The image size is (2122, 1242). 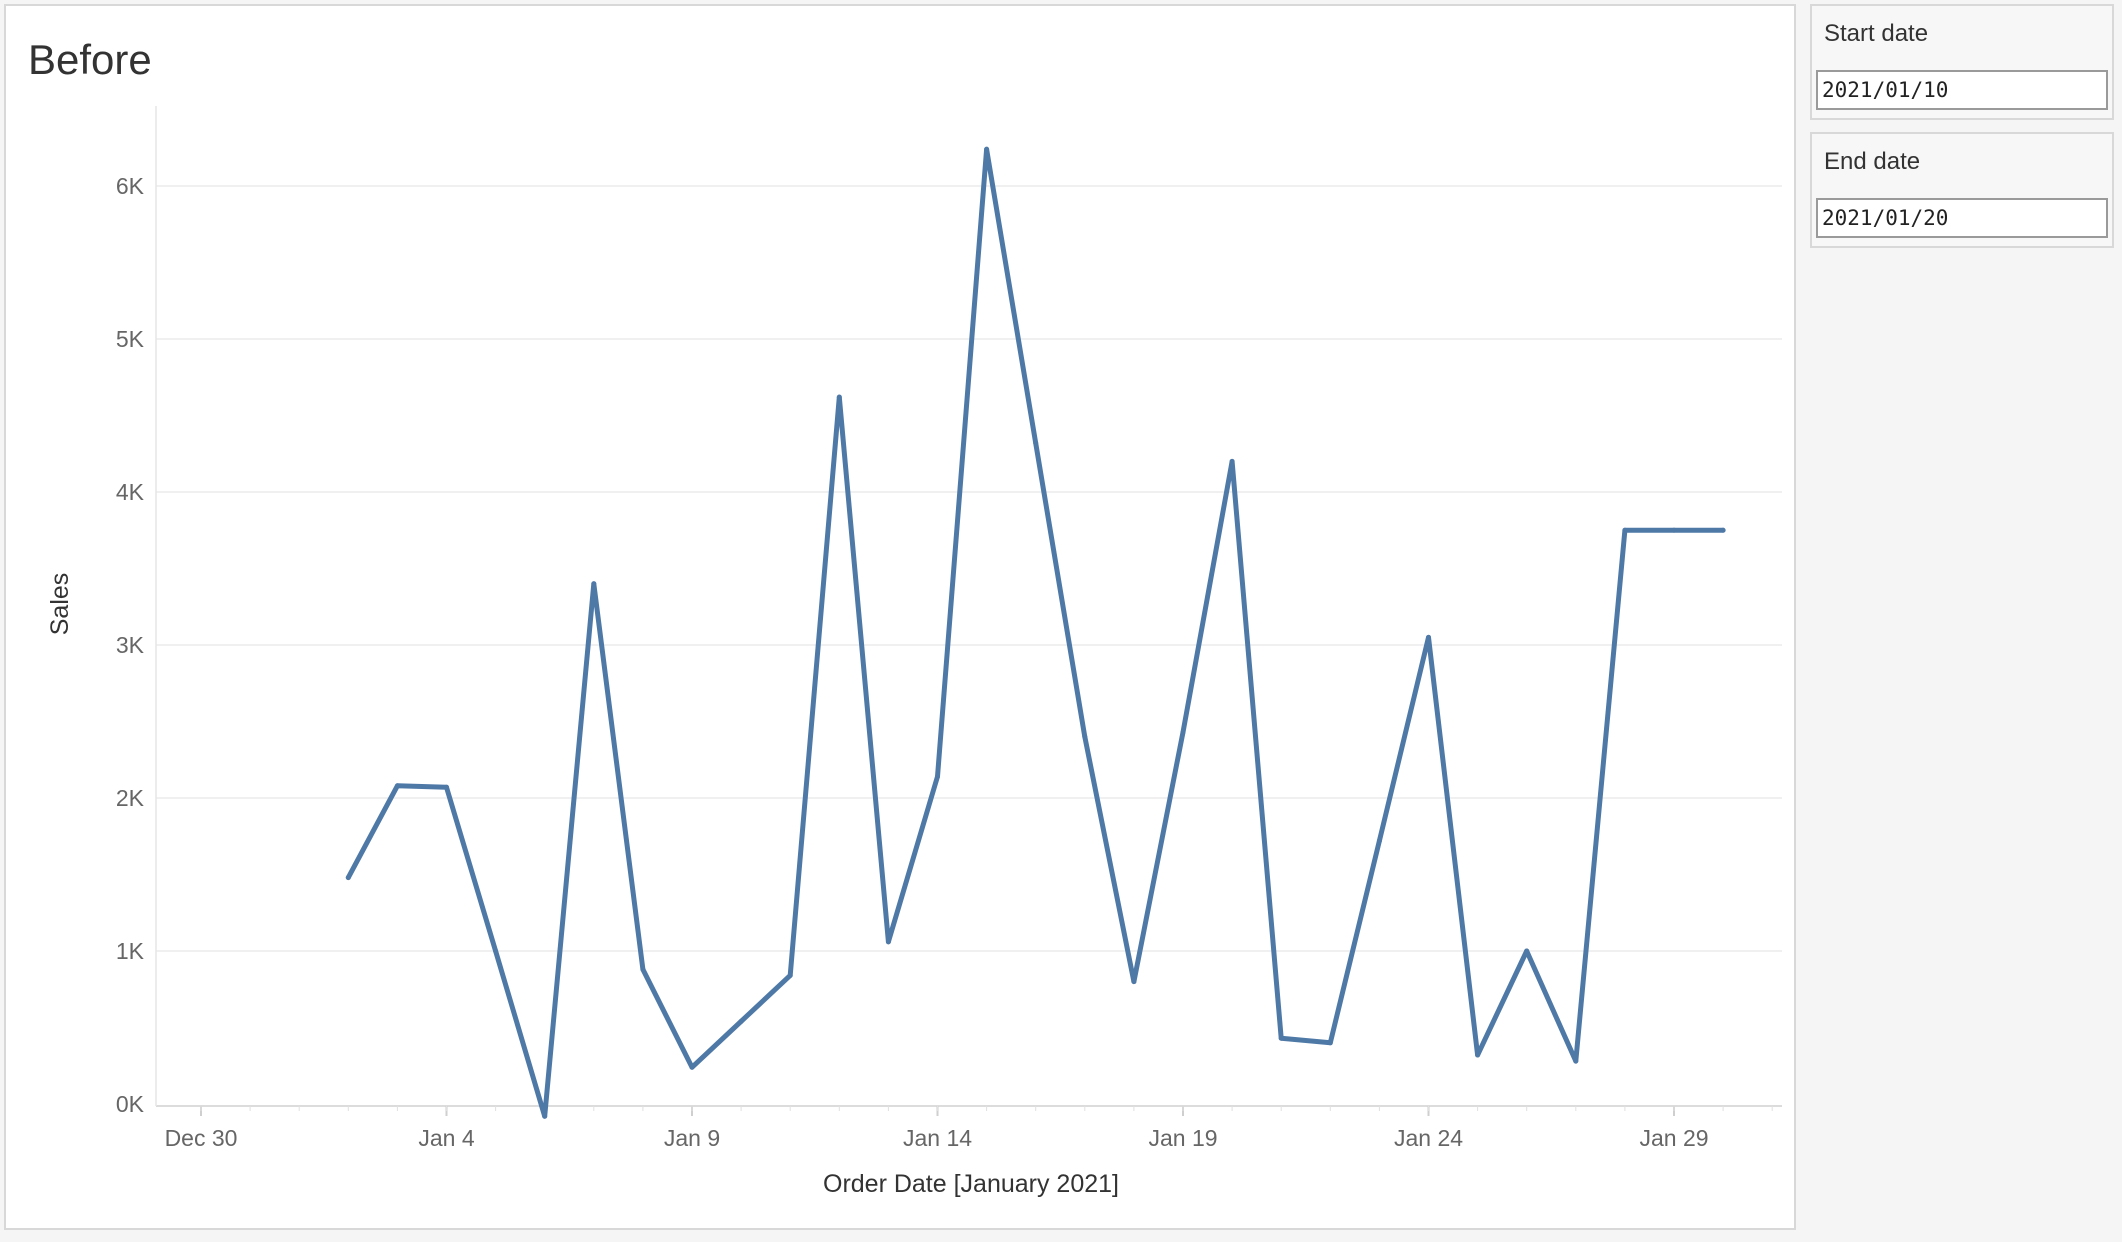 I want to click on x-tick-label: Jan 19, so click(x=1182, y=1138).